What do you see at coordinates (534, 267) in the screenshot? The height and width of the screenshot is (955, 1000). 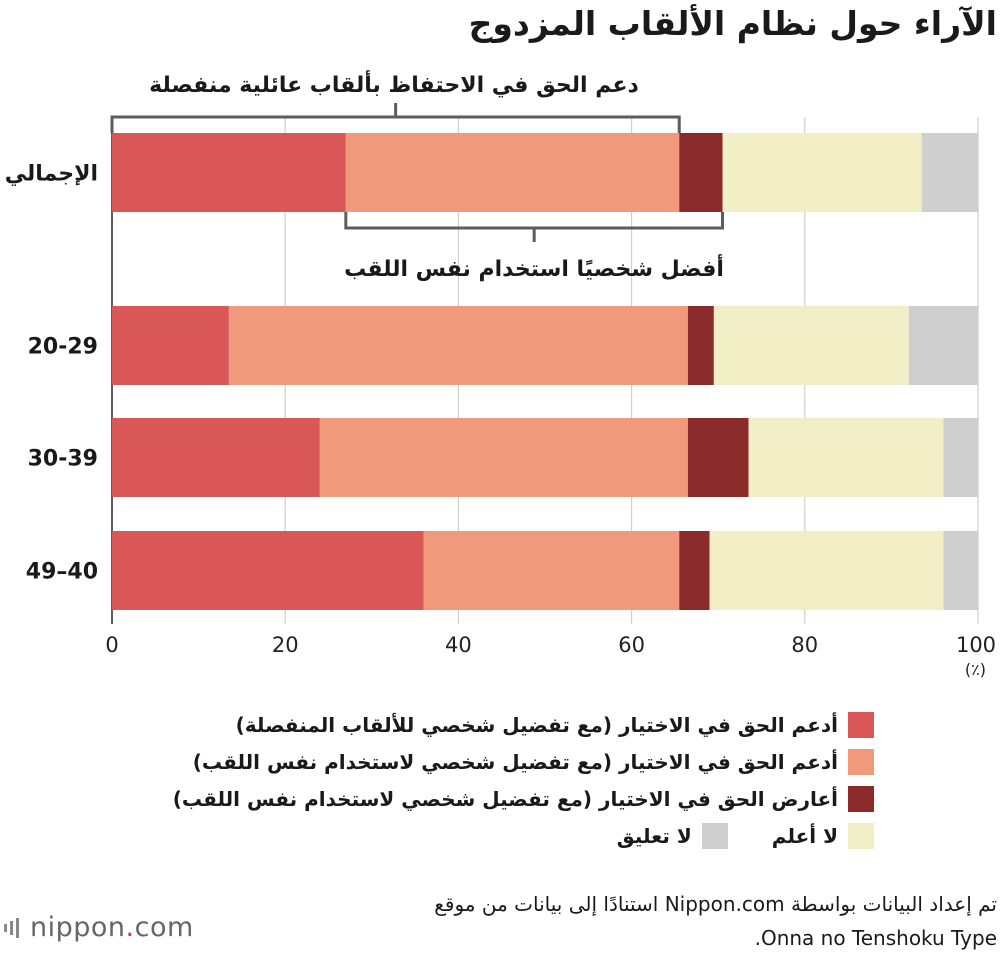 I see `annotation-label: أفضل شخصيًا استخدام نفس اللقب` at bounding box center [534, 267].